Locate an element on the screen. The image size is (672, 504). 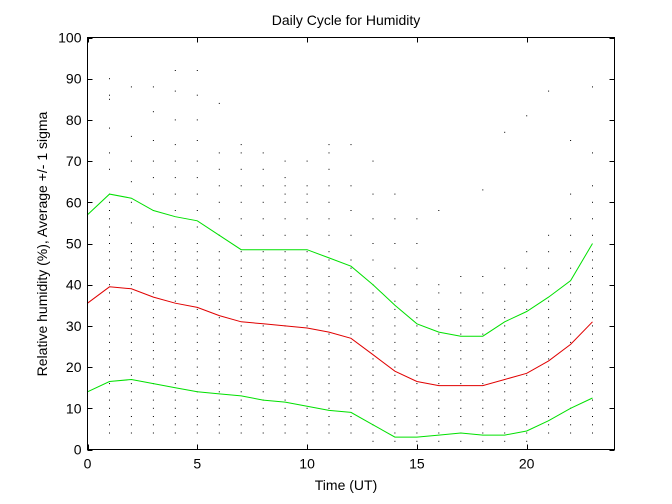
y-tick-label: 20 is located at coordinates (74, 367).